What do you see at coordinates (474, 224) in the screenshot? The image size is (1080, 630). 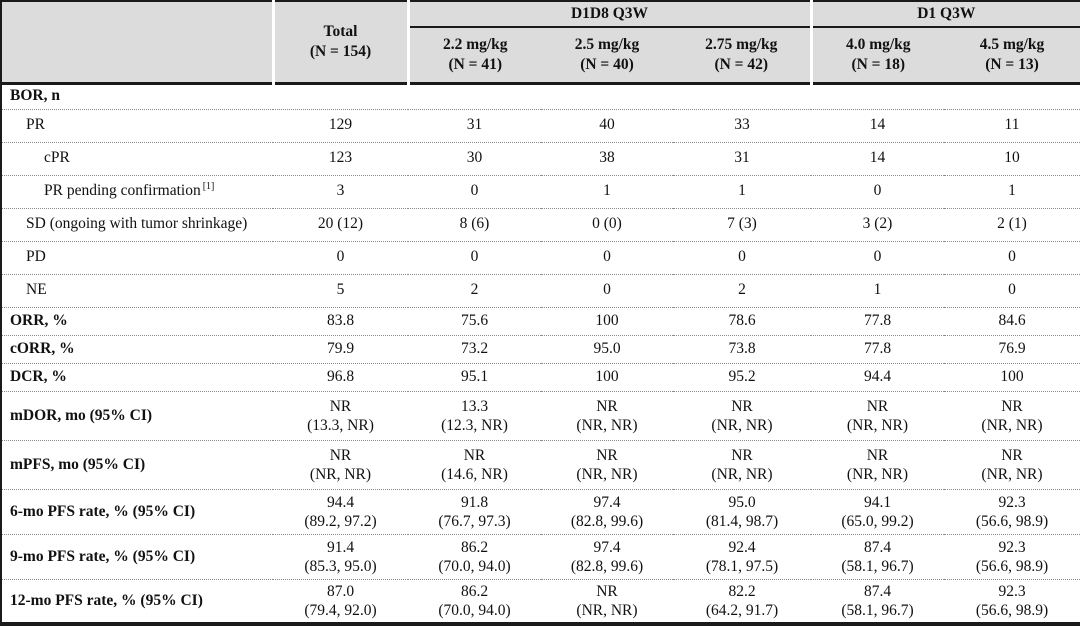 I see `cell: 8 (6)` at bounding box center [474, 224].